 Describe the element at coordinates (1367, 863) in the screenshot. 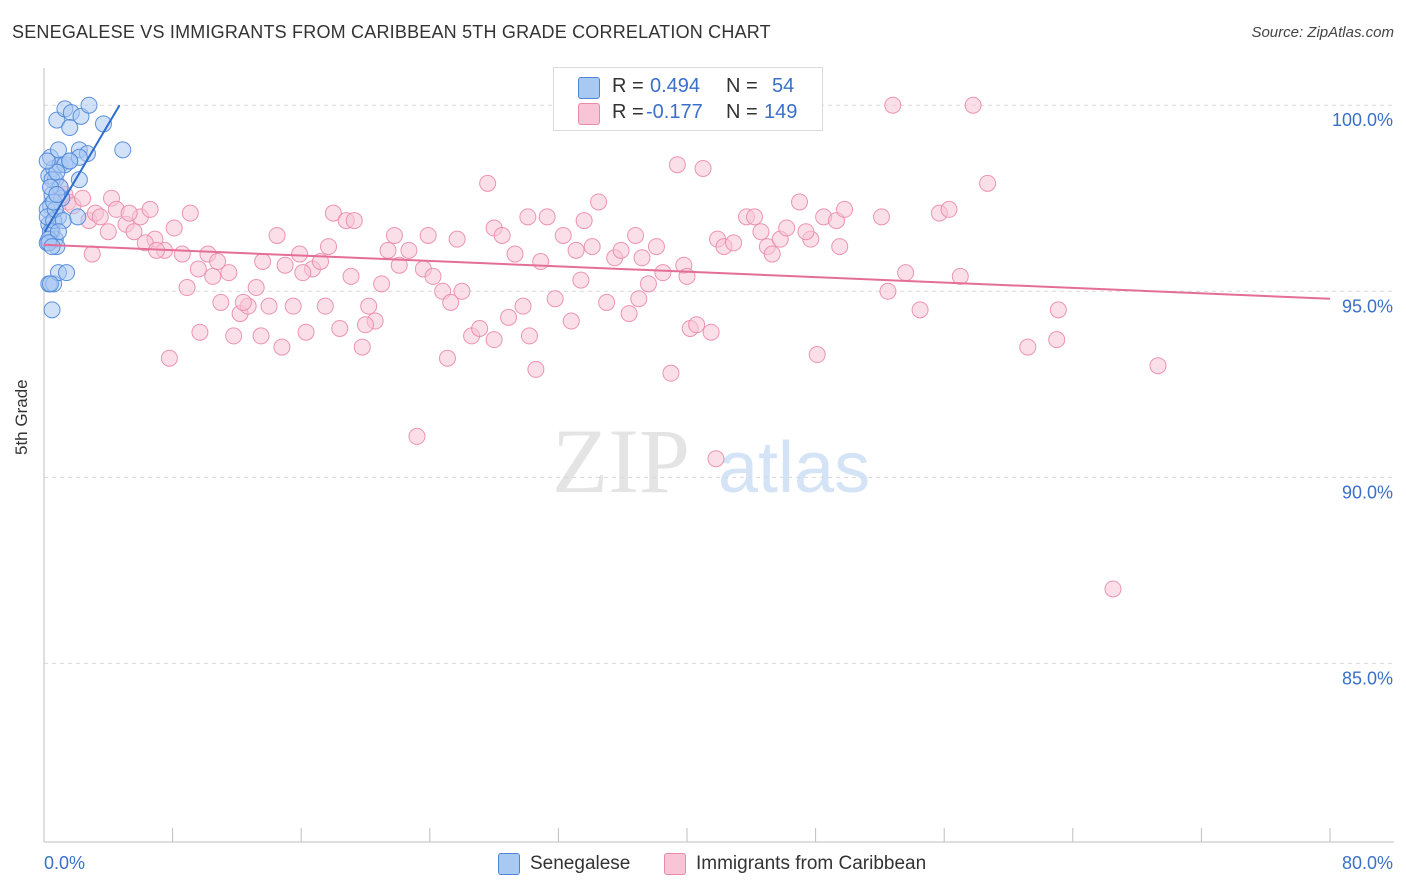

I see `x-tick-label-max: 80.0%` at that location.